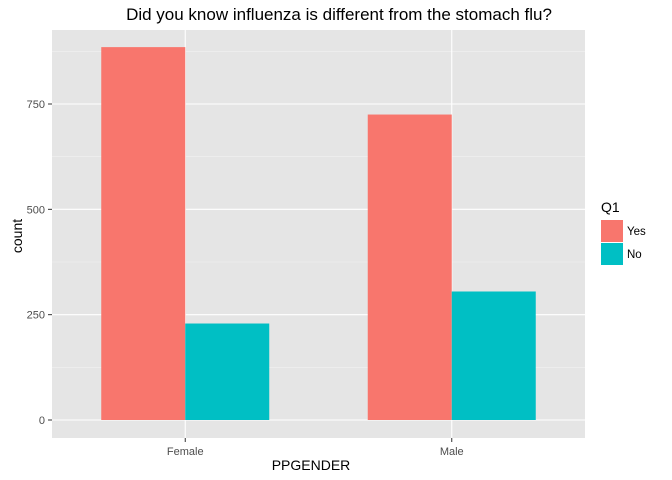 The height and width of the screenshot is (480, 672). What do you see at coordinates (612, 254) in the screenshot?
I see `legend-swatch-no` at bounding box center [612, 254].